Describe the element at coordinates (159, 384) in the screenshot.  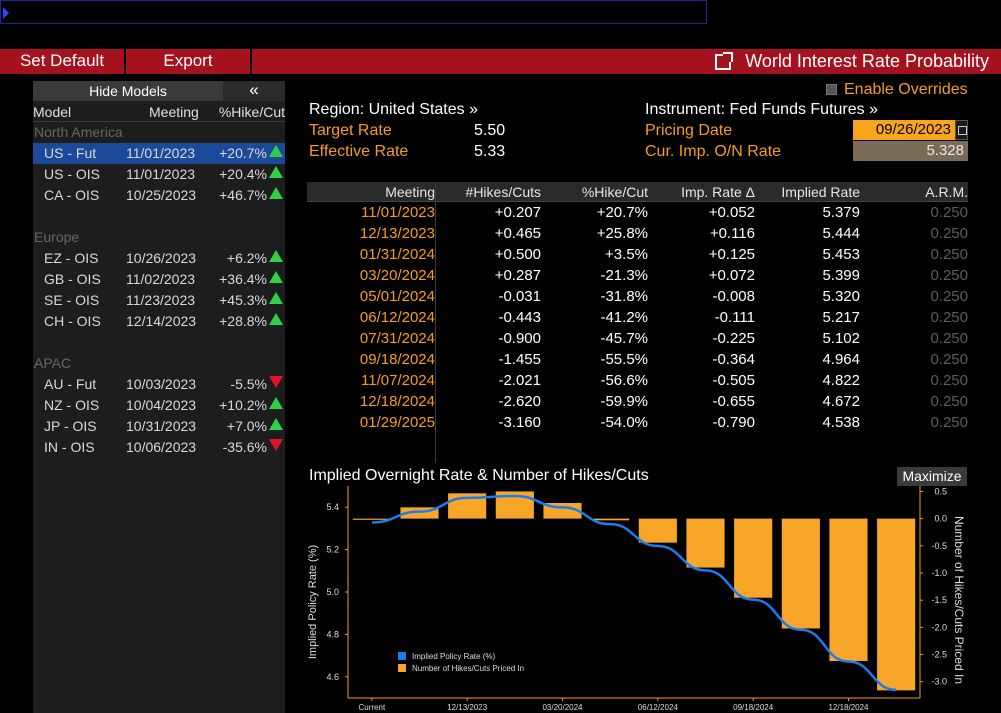
I see `model-row: AU - Fut 10/03/2023 -5.5%` at that location.